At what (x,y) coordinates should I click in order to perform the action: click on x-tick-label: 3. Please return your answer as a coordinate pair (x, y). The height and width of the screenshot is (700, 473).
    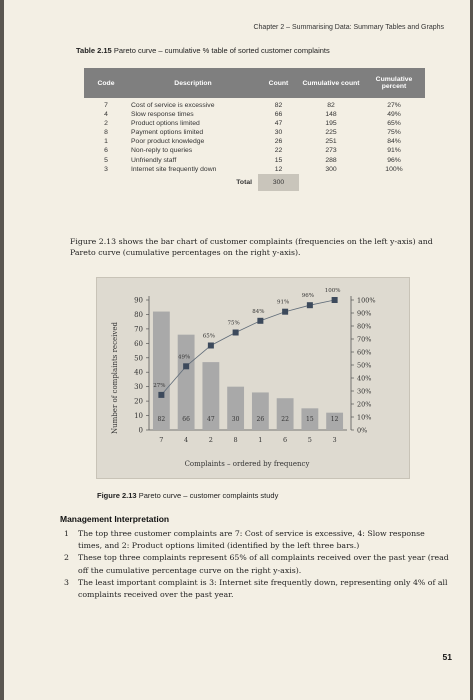
    Looking at the image, I should click on (335, 440).